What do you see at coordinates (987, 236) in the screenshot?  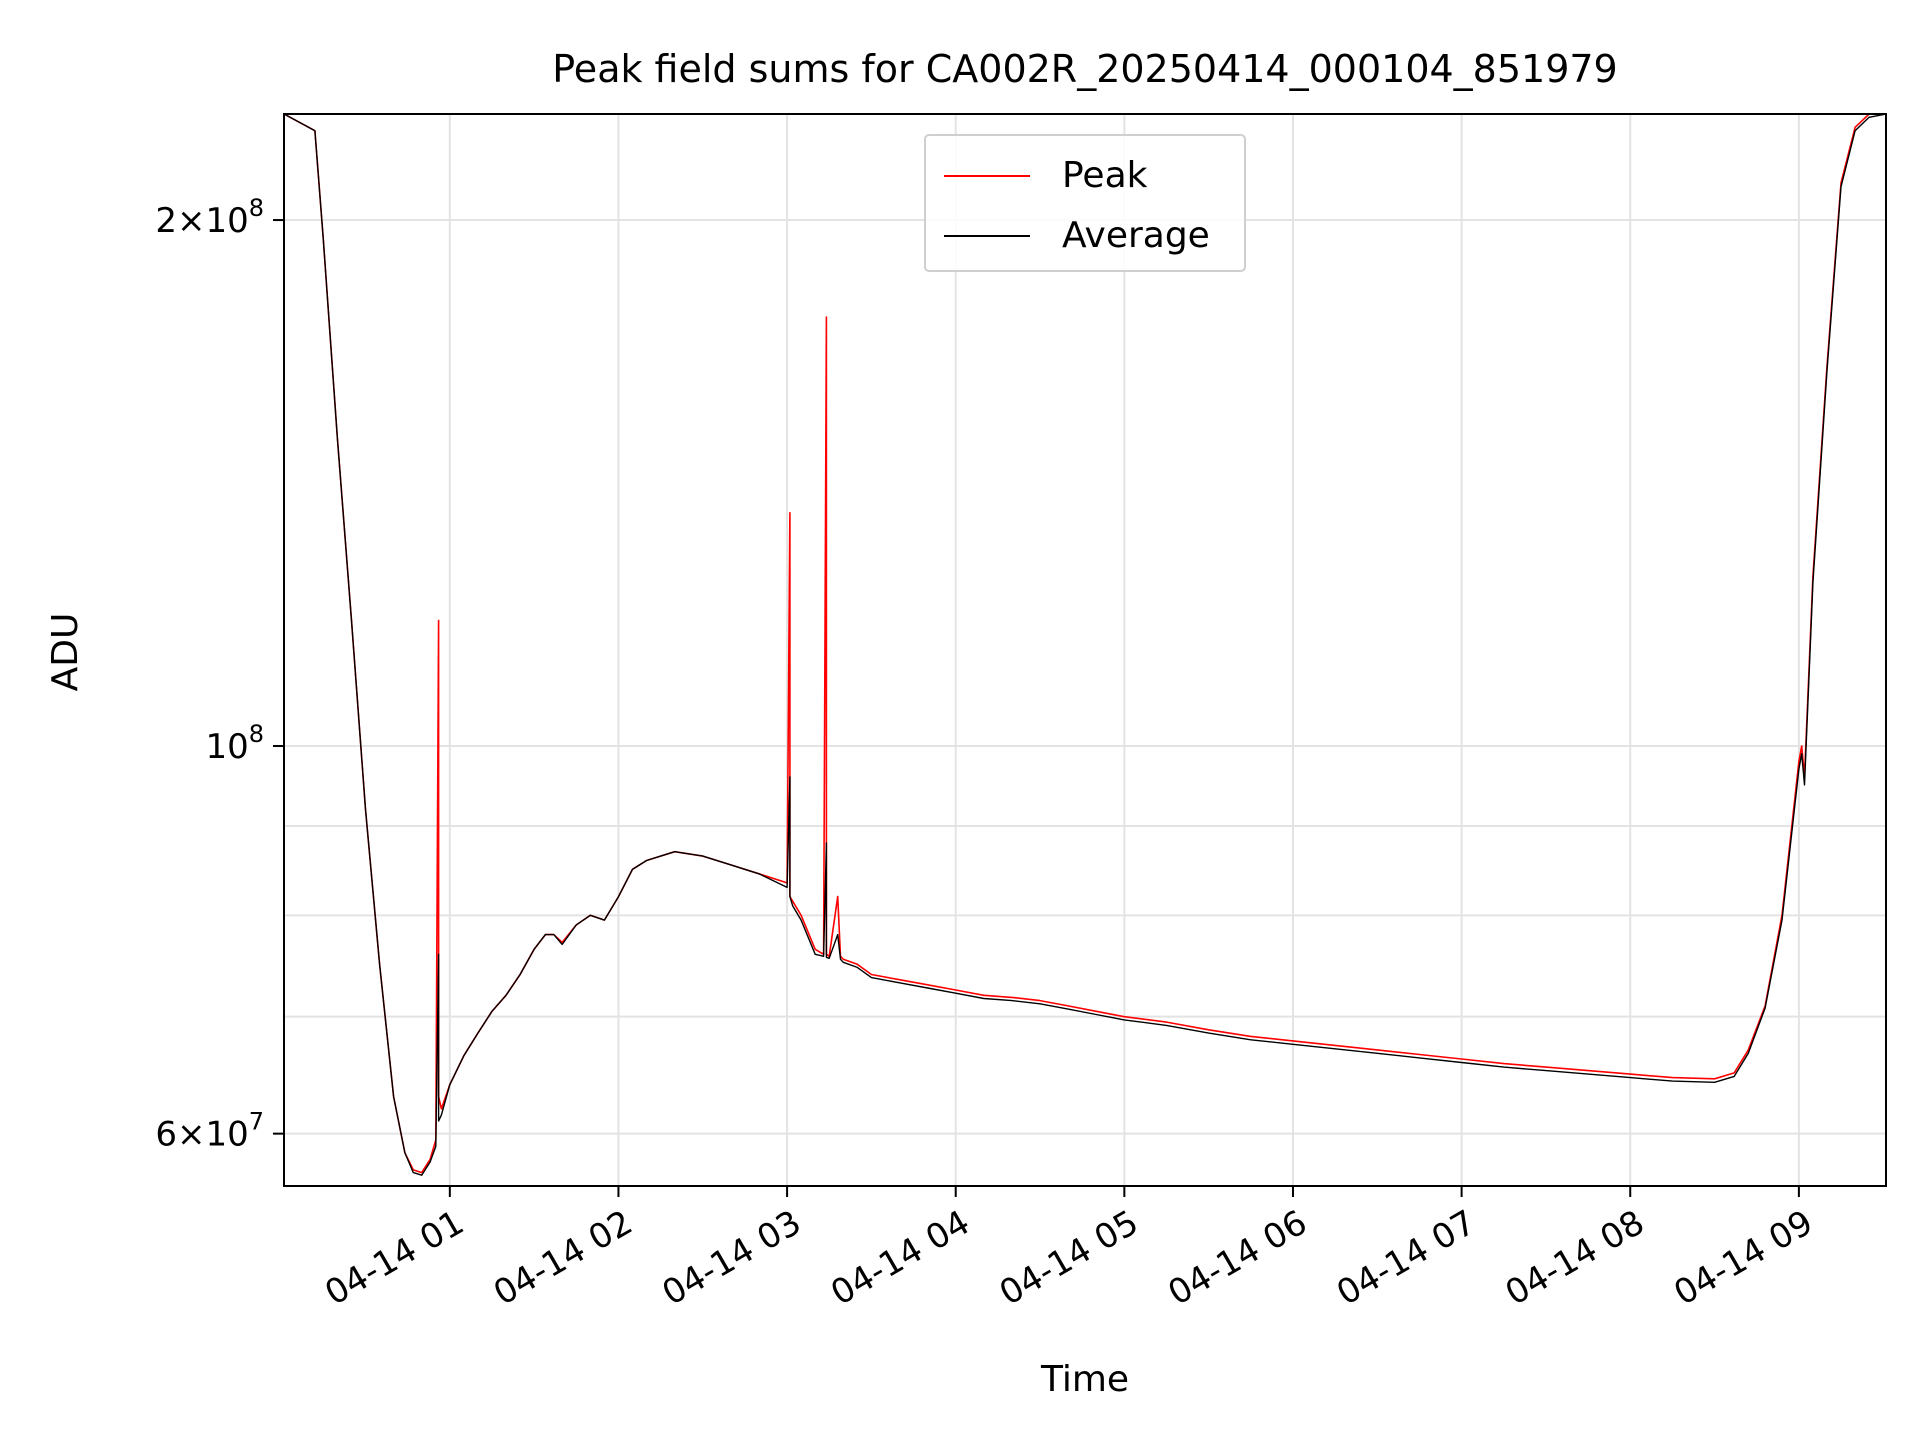 I see `legend-swatch-average` at bounding box center [987, 236].